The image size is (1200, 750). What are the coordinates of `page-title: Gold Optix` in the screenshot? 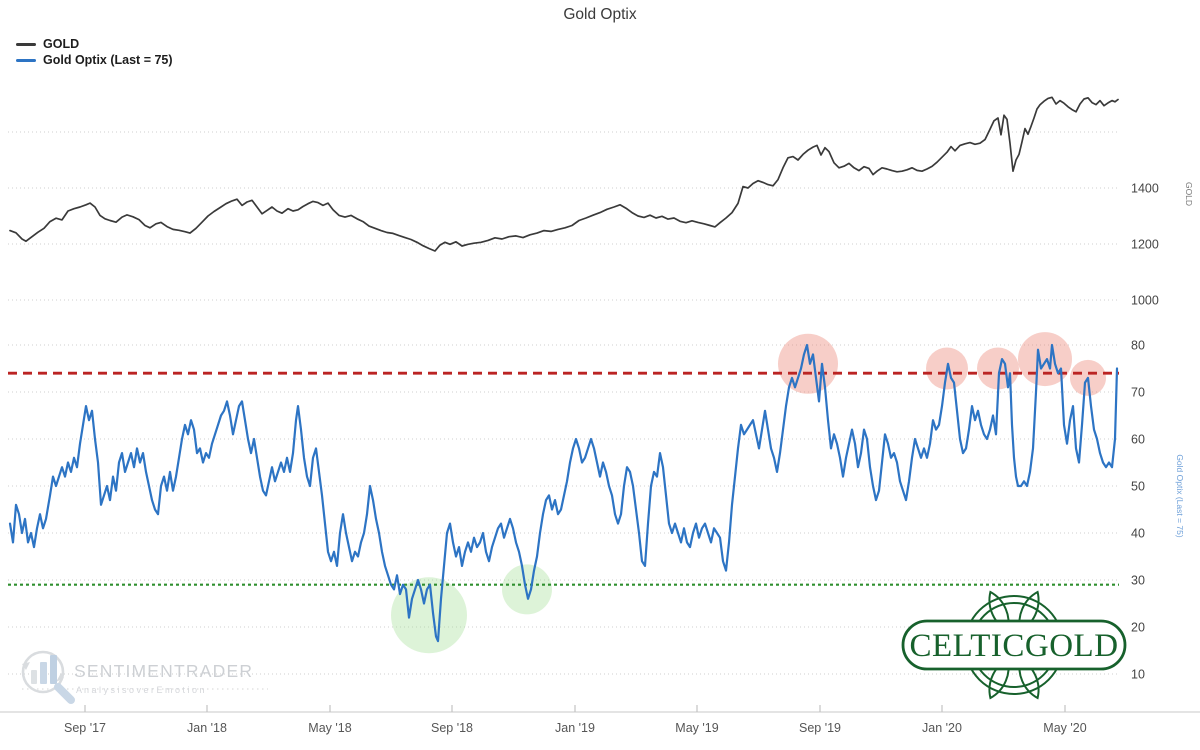 It's located at (600, 14).